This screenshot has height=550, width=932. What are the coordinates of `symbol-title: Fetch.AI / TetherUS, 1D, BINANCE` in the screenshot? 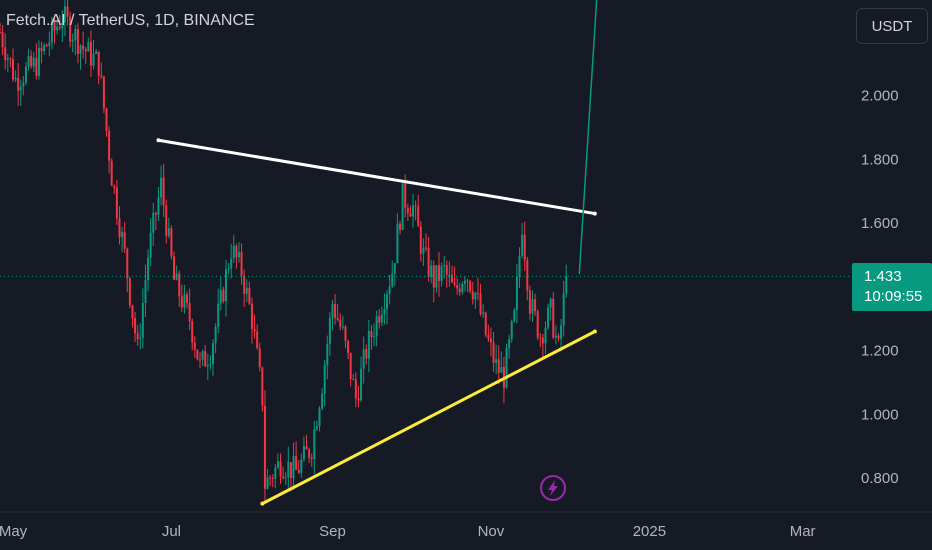 It's located at (130, 20).